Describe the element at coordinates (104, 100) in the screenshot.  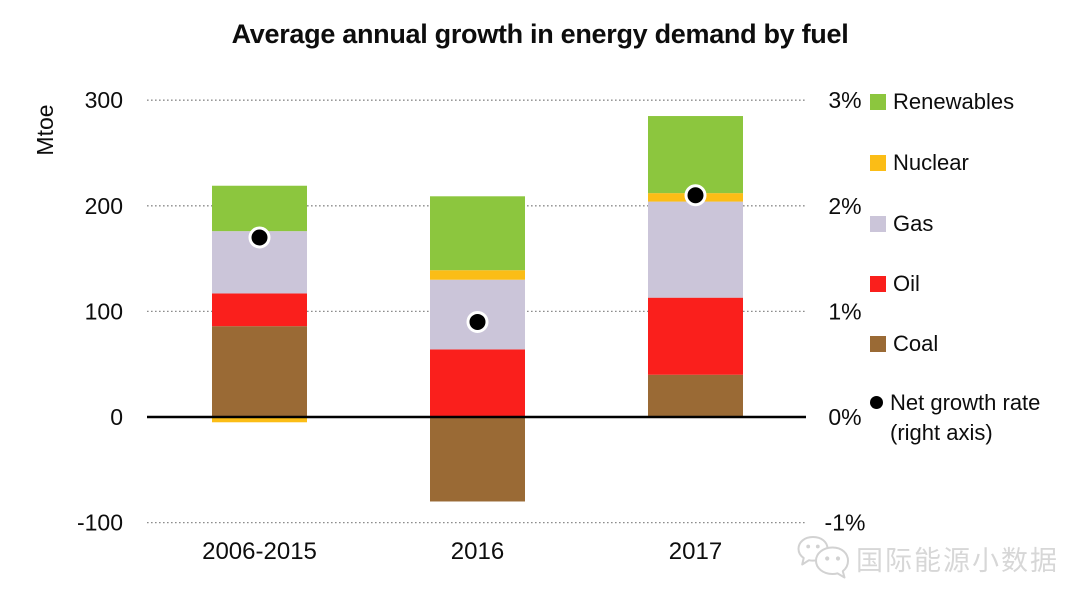
I see `left-tick-300: 300` at that location.